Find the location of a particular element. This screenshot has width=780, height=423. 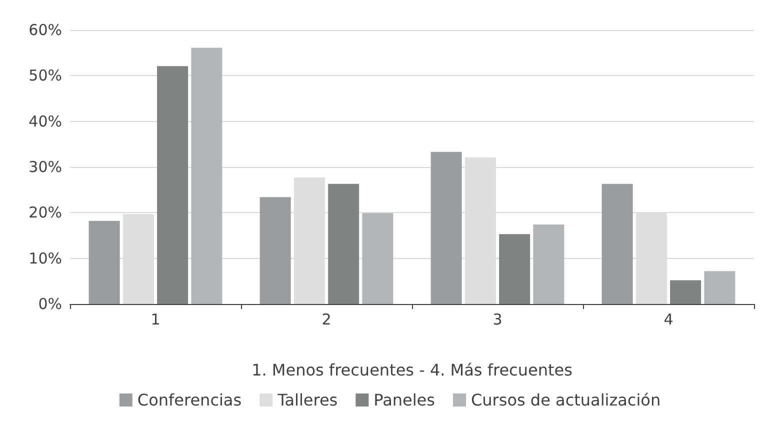

y-tick-label: 60% is located at coordinates (45, 30).